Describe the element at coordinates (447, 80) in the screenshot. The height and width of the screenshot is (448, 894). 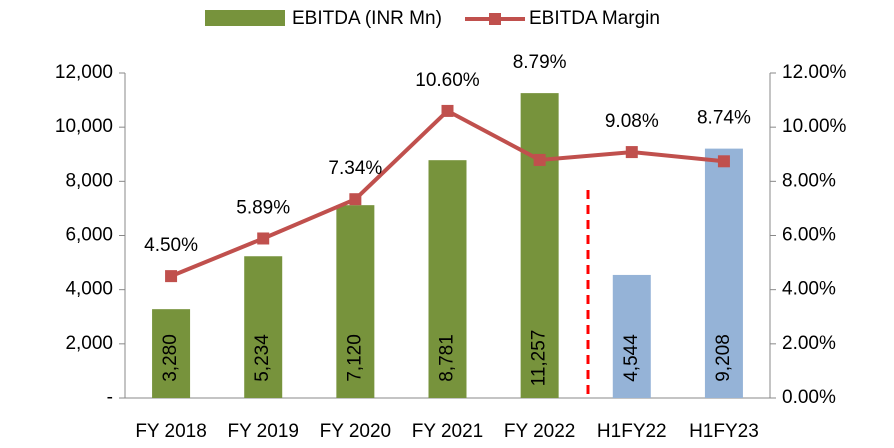
I see `point-label: 10.60%` at that location.